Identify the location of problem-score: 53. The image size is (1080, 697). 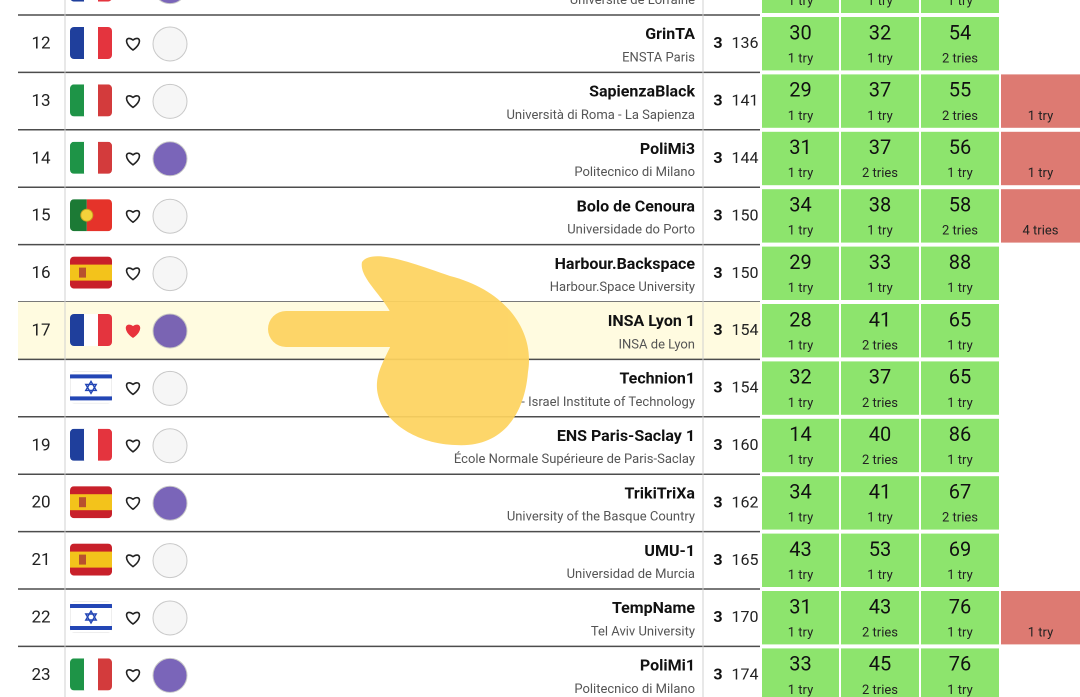
(880, 549).